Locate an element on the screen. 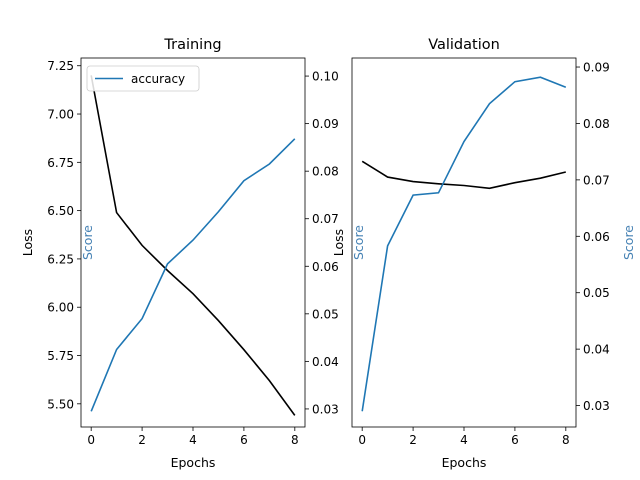 Image resolution: width=640 pixels, height=480 pixels. loss-line is located at coordinates (463, 175).